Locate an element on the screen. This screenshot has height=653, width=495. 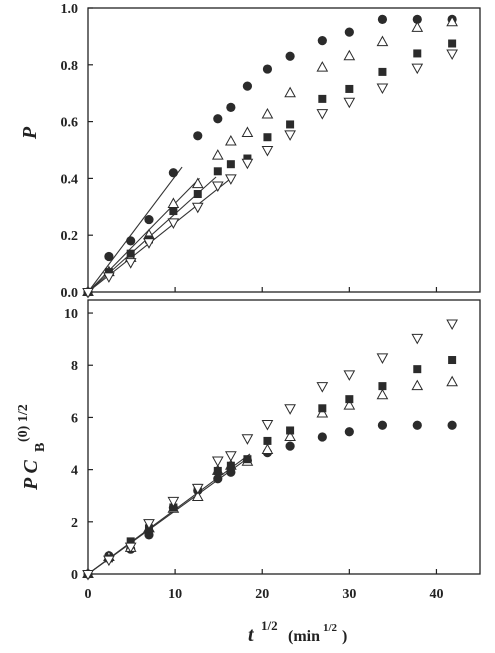
x-axis-label-unit-close: ) is located at coordinates (344, 636).